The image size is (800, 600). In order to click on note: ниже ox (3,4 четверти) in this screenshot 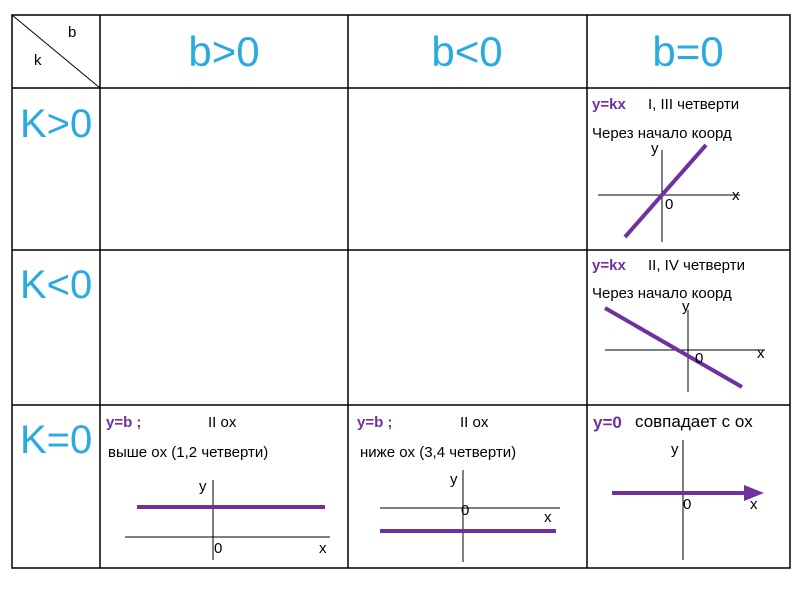, I will do `click(438, 452)`.